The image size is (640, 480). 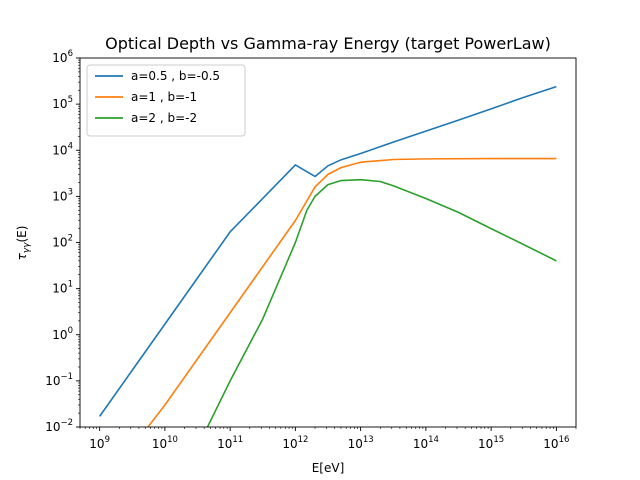 What do you see at coordinates (59, 380) in the screenshot?
I see `y-tick-label-1: 10⁻¹` at bounding box center [59, 380].